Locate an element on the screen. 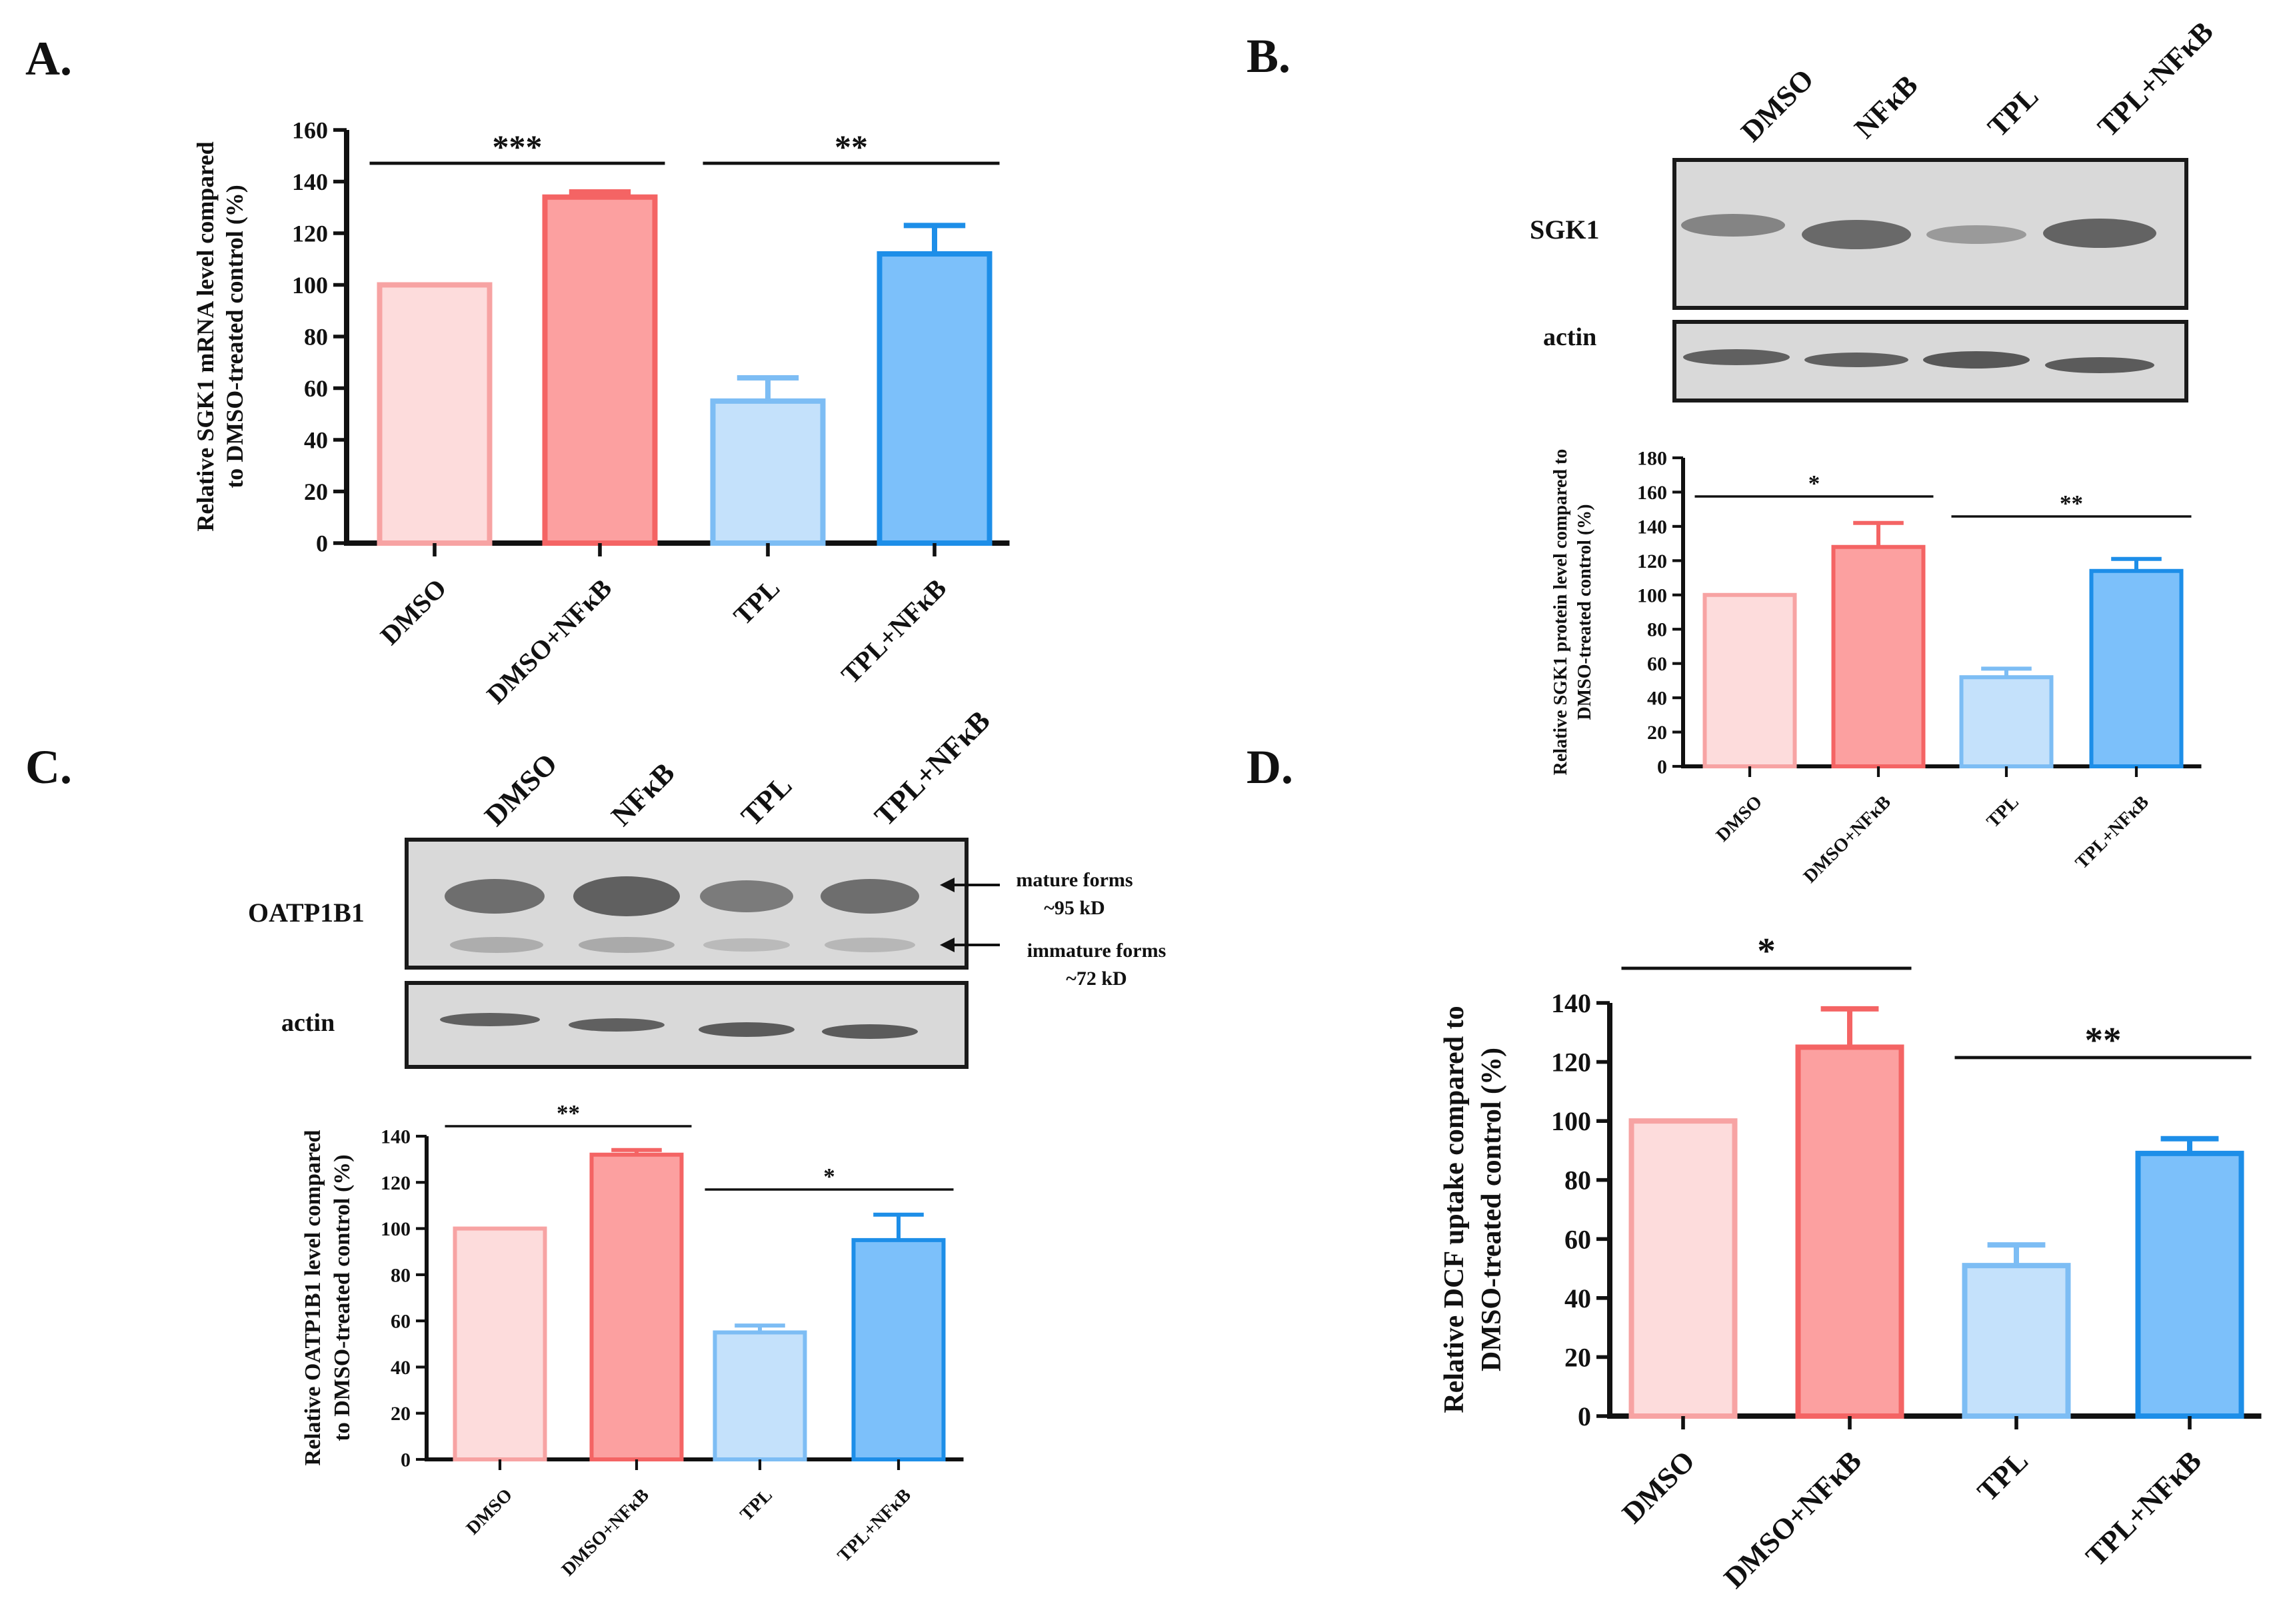 The height and width of the screenshot is (1624, 2287). blot-c-actin-band-dmso is located at coordinates (490, 1019).